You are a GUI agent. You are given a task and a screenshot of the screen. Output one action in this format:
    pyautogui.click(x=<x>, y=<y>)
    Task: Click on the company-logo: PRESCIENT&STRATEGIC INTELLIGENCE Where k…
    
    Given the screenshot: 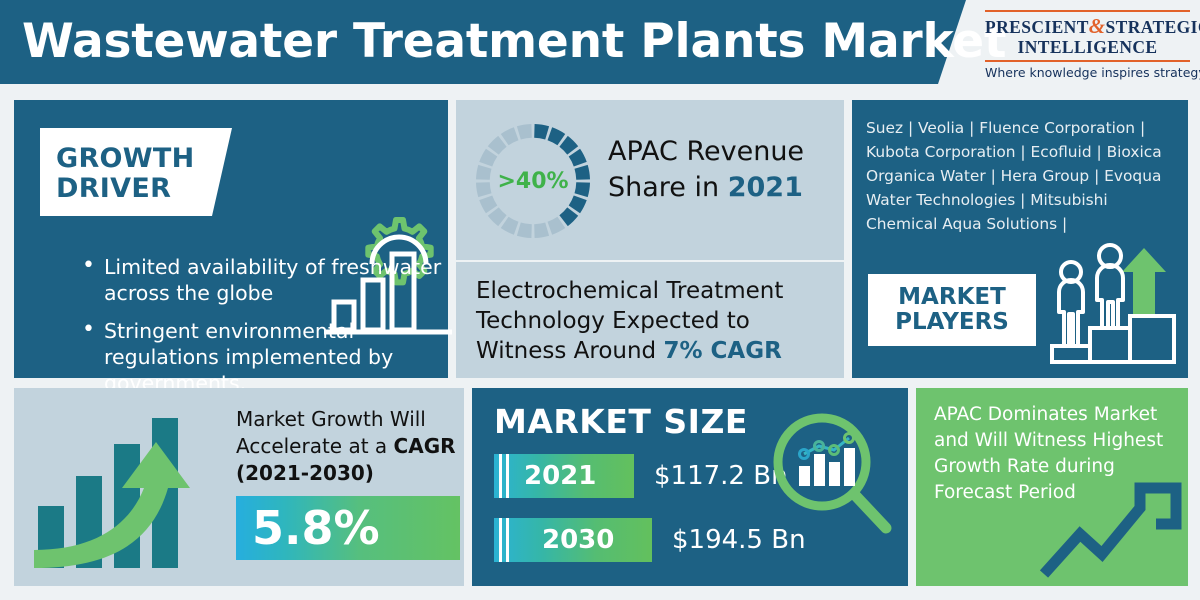 What is the action you would take?
    pyautogui.click(x=1092, y=45)
    